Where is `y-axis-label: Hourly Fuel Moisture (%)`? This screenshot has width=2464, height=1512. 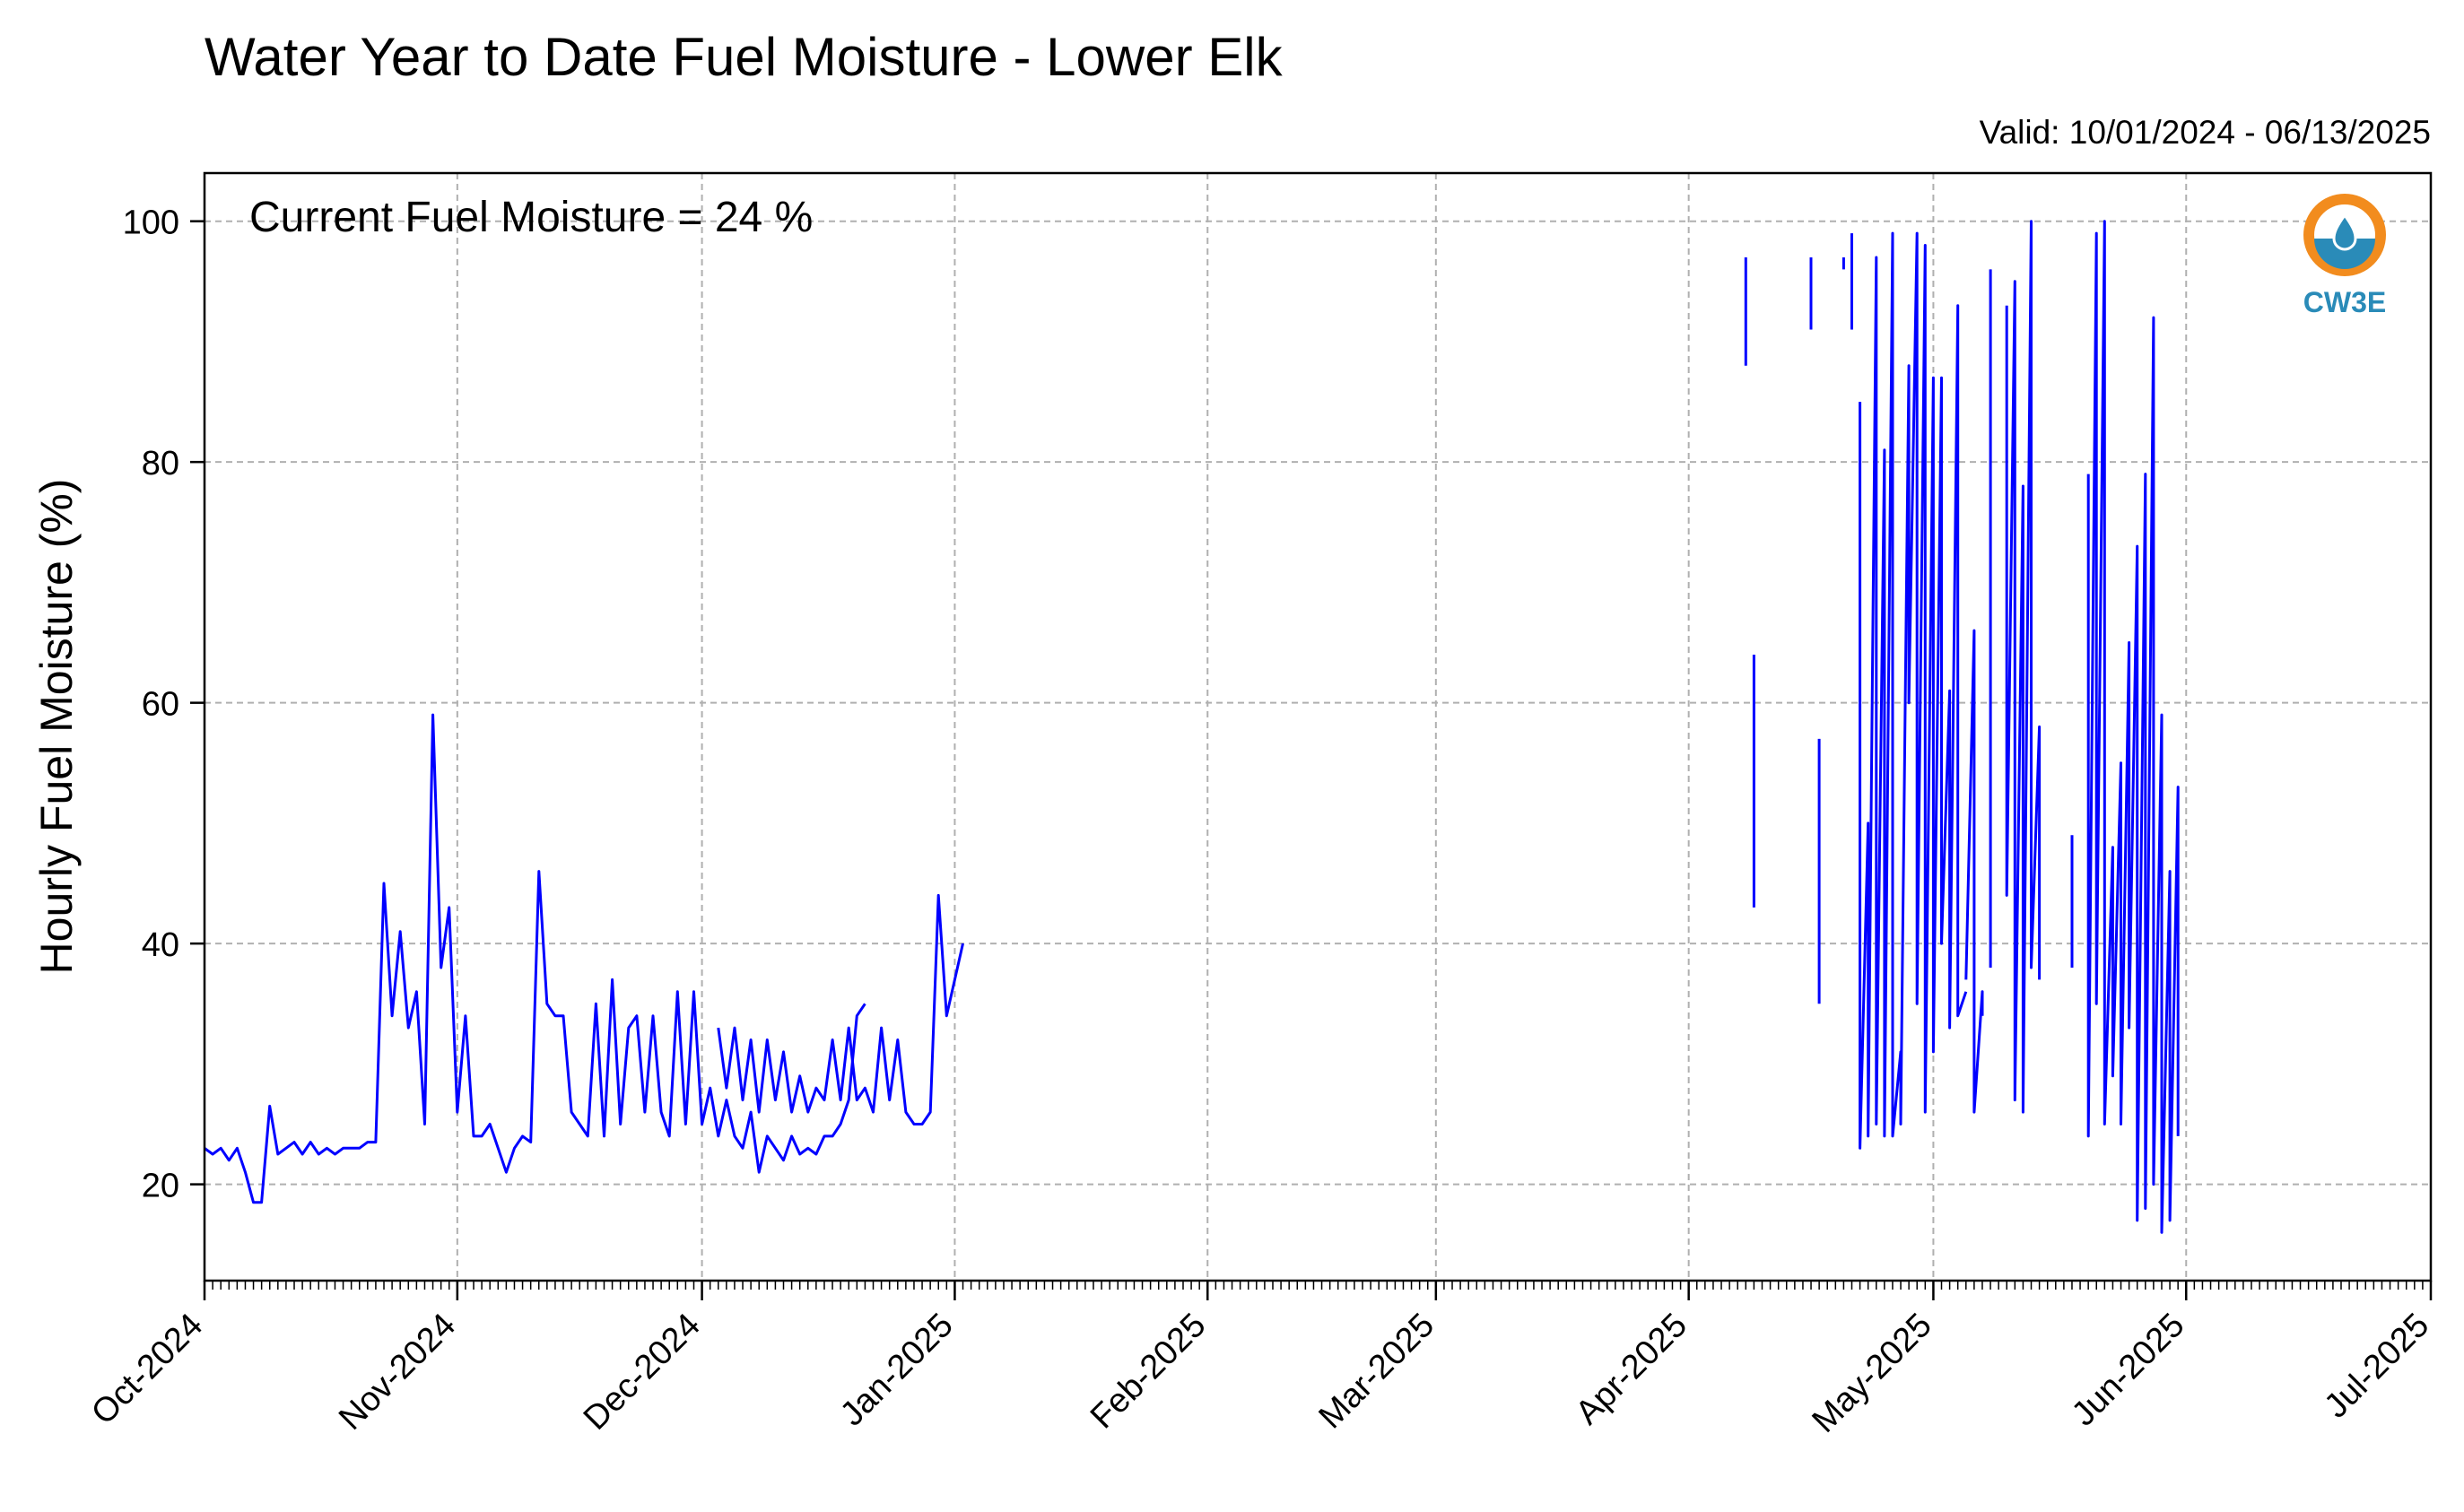
y-axis-label: Hourly Fuel Moisture (%) is located at coordinates (56, 727).